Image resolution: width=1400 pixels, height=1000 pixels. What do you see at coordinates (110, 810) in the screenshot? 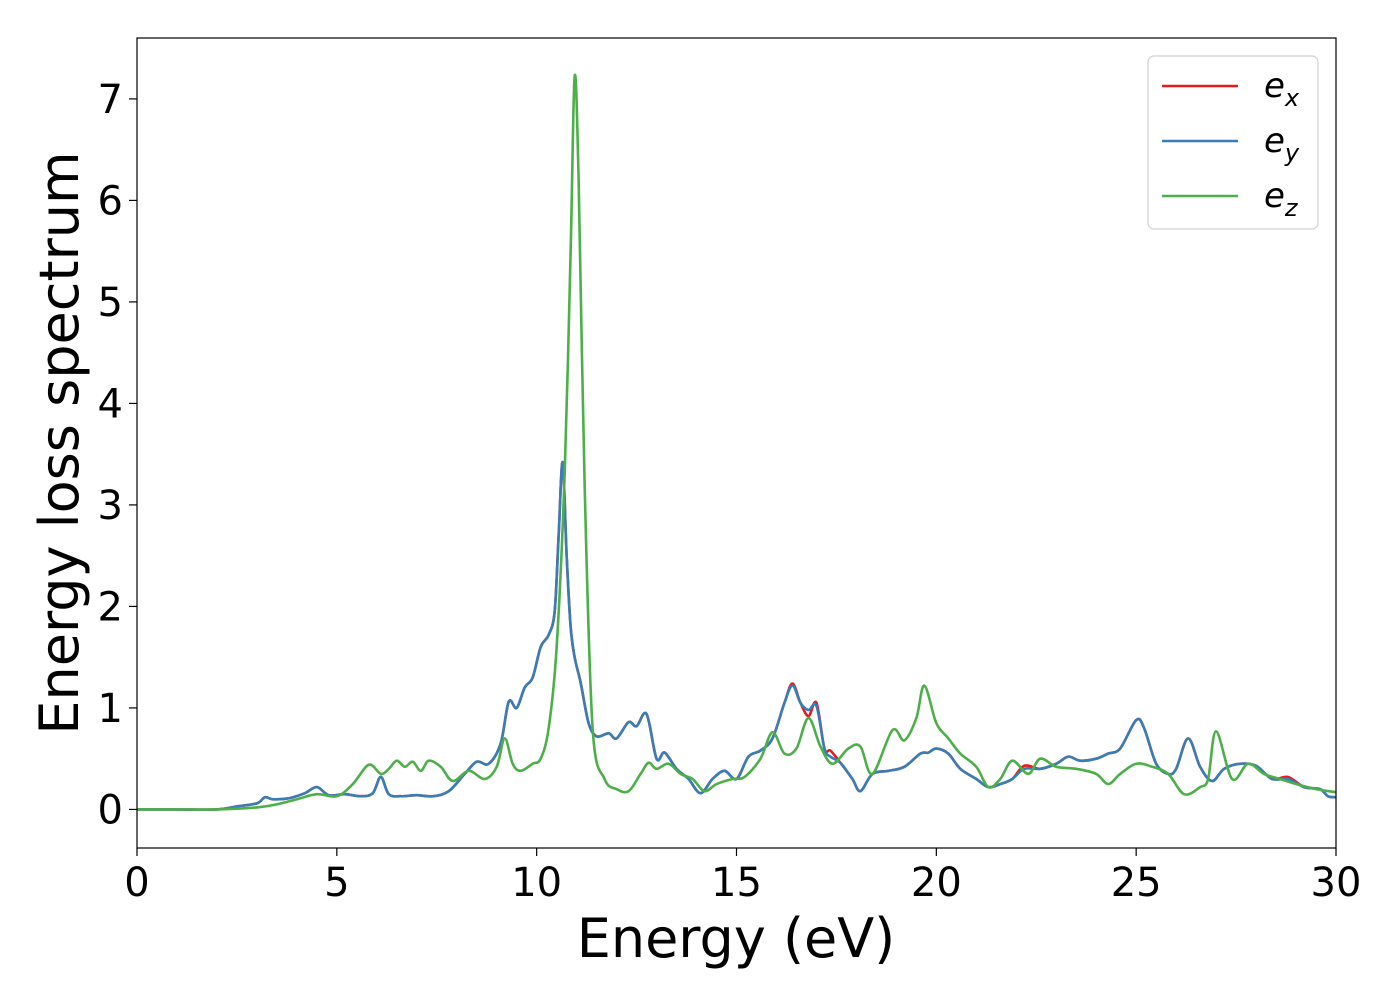
I see `y-tick-label: 0` at bounding box center [110, 810].